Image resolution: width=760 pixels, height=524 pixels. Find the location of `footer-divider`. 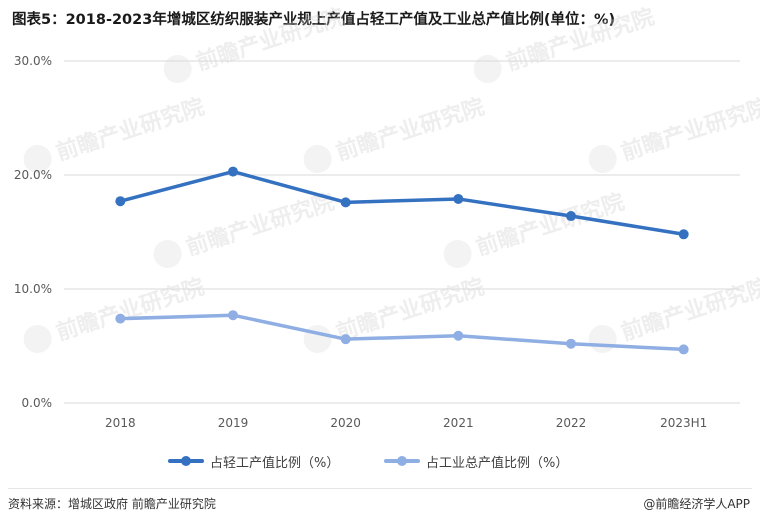

footer-divider is located at coordinates (380, 488).